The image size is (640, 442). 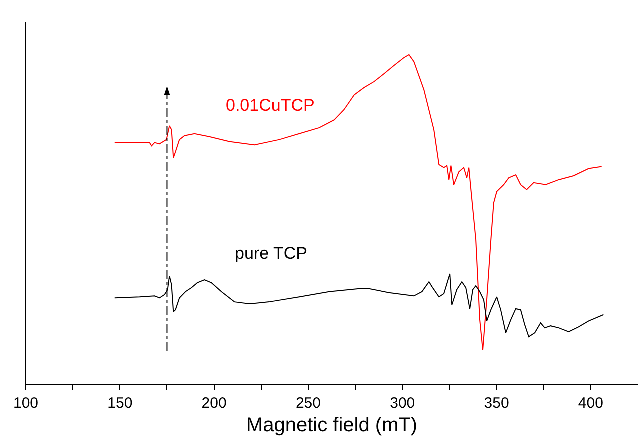 What do you see at coordinates (270, 105) in the screenshot?
I see `series-label: 0.01CuTCP` at bounding box center [270, 105].